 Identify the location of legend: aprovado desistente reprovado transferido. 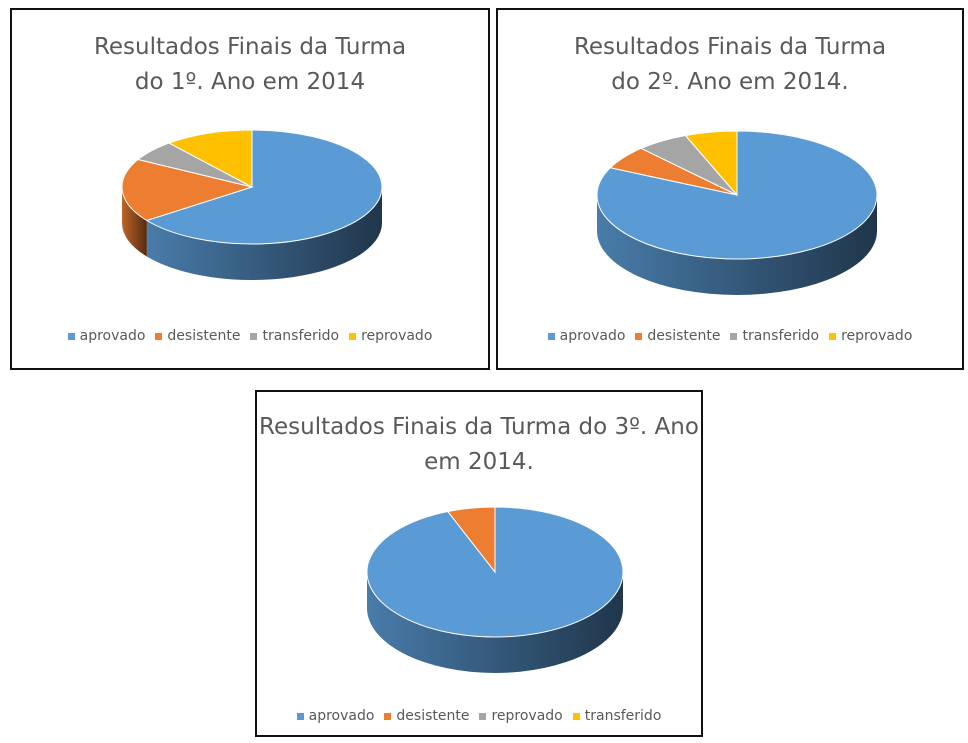
(479, 716).